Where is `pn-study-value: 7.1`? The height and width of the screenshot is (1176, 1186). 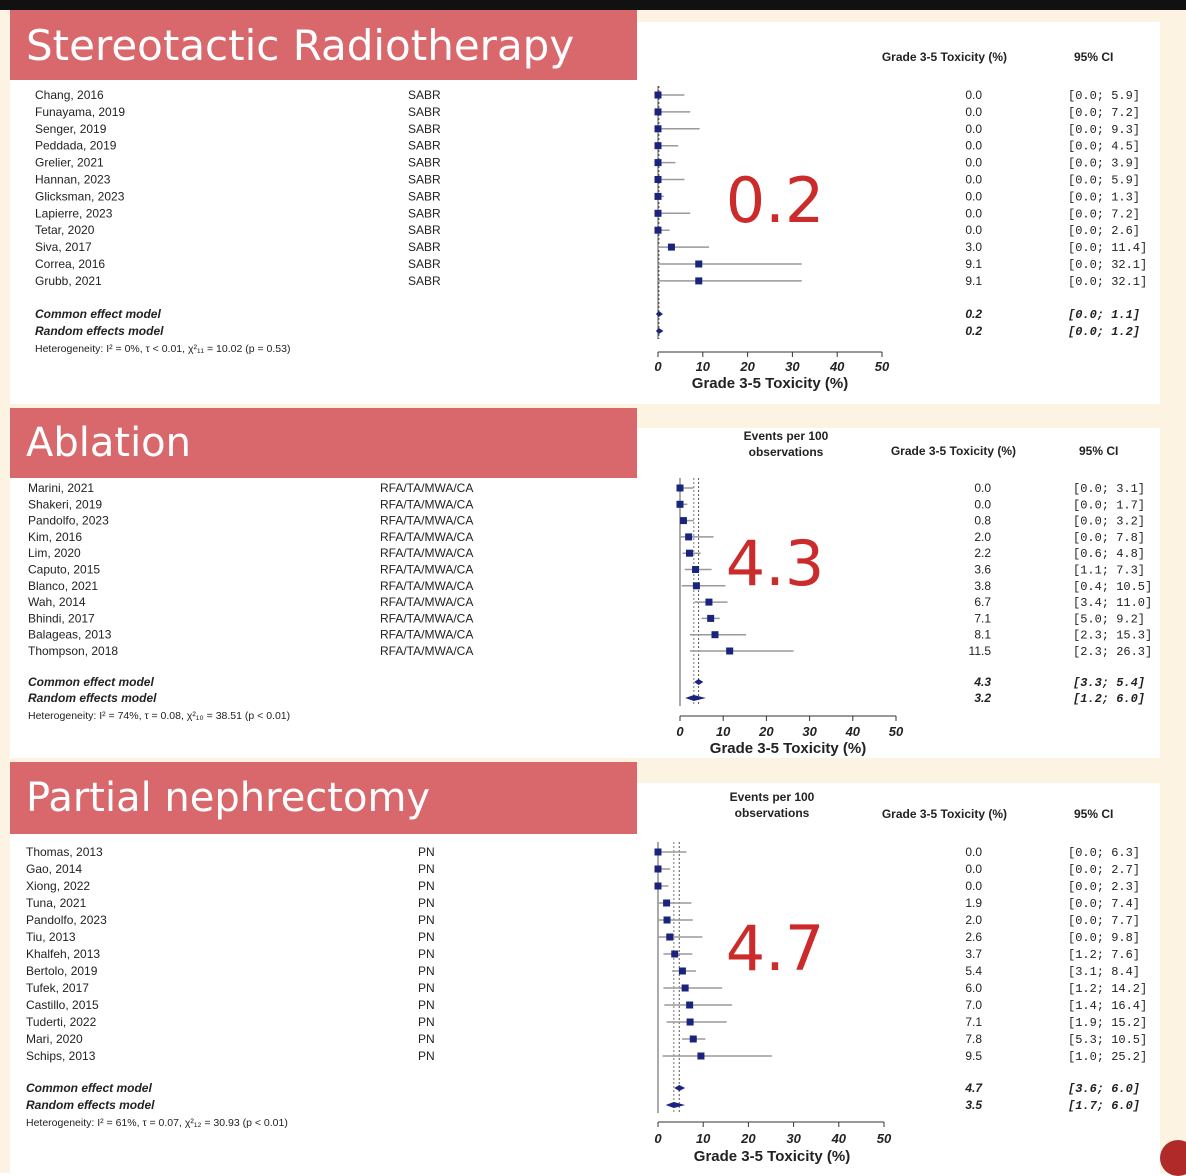
pn-study-value: 7.1 is located at coordinates (973, 1022).